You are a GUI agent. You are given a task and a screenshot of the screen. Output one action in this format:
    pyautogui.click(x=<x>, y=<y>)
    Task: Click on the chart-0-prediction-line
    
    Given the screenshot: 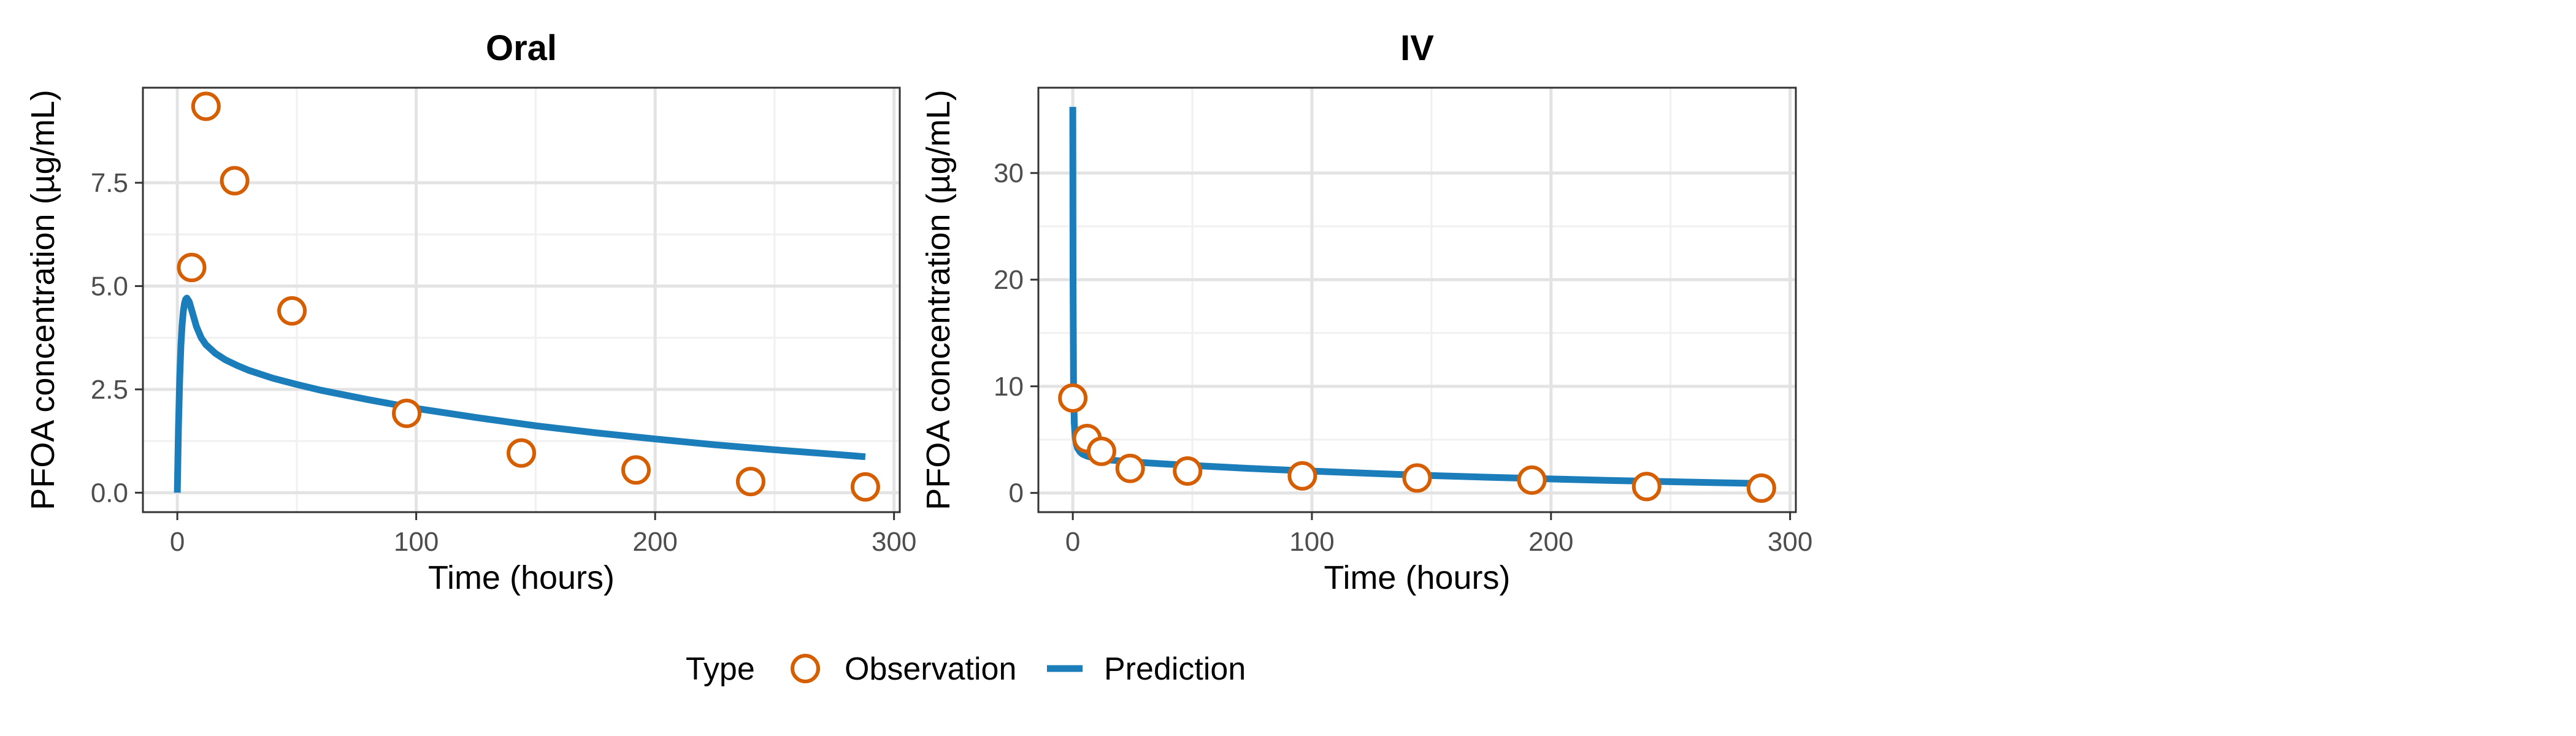 What is the action you would take?
    pyautogui.click(x=520, y=393)
    